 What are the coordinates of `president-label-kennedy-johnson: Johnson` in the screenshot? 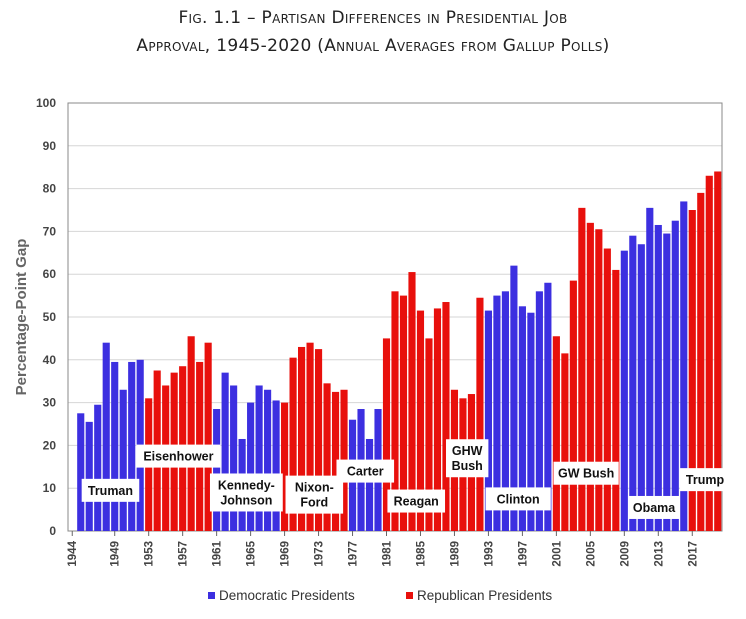 It's located at (246, 500).